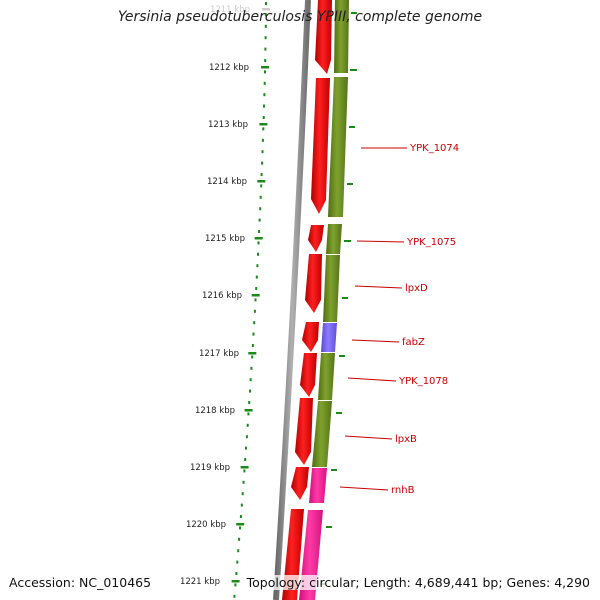  Describe the element at coordinates (227, 182) in the screenshot. I see `tick-label: 1214 kbp` at that location.